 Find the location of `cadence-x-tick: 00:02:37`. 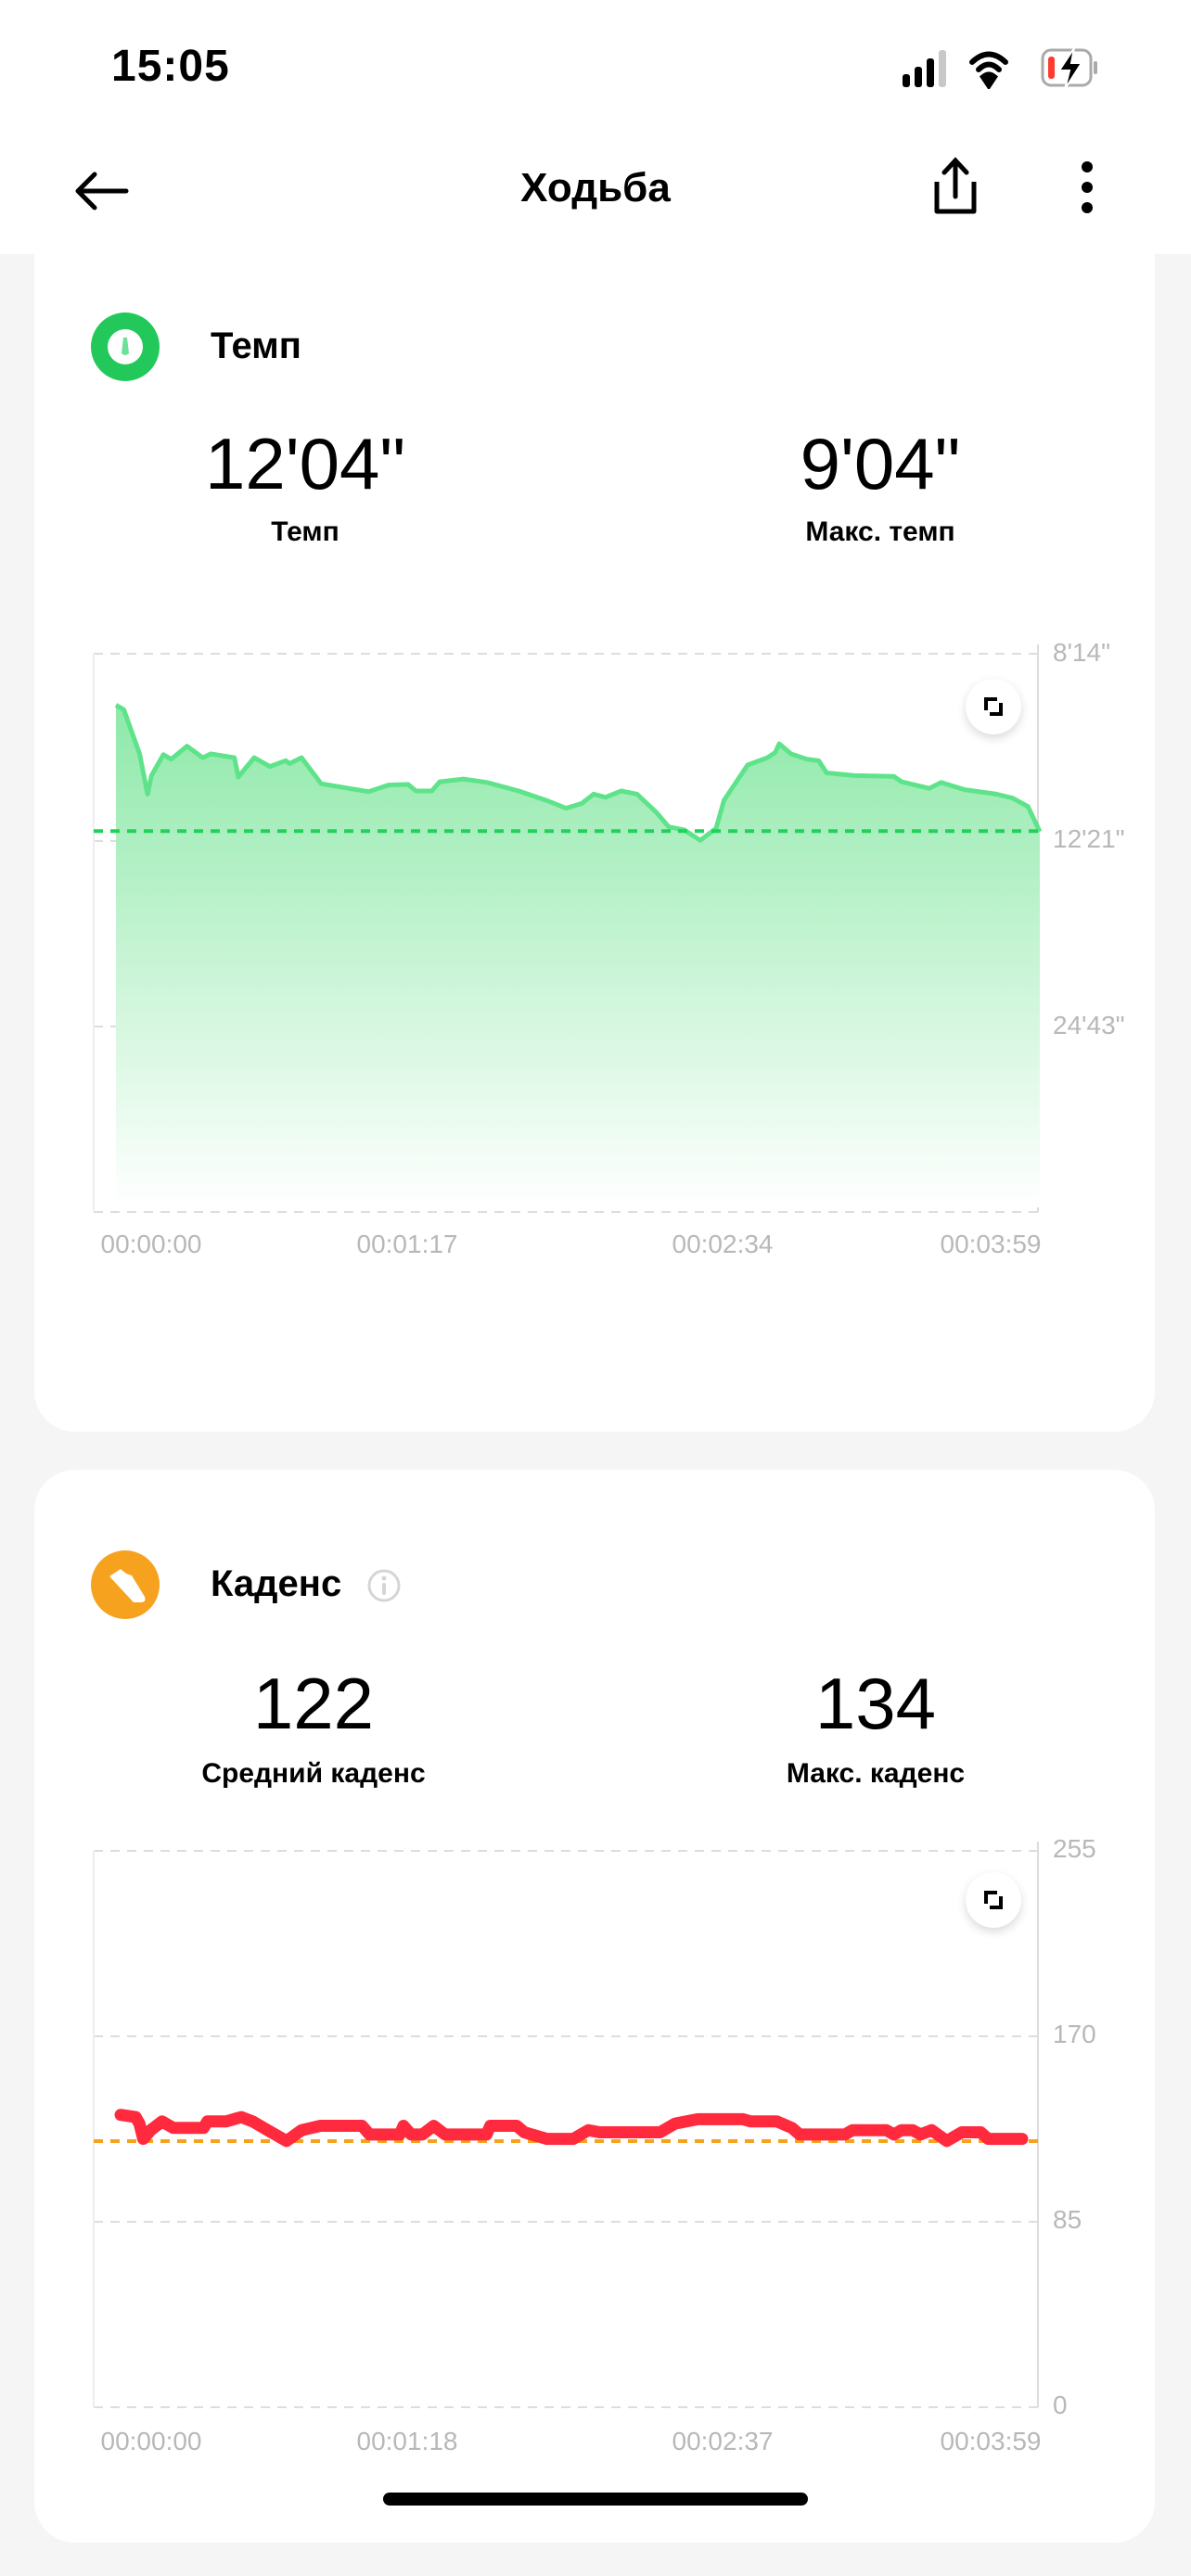

cadence-x-tick: 00:02:37 is located at coordinates (723, 2441).